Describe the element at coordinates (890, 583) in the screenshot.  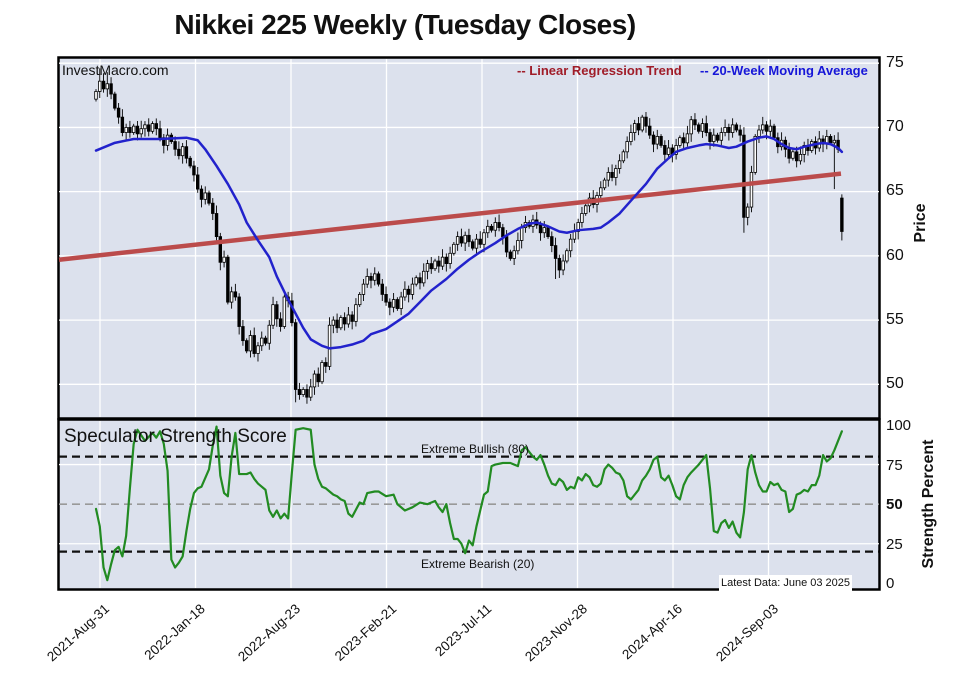
I see `strength-tick-0: 0` at that location.